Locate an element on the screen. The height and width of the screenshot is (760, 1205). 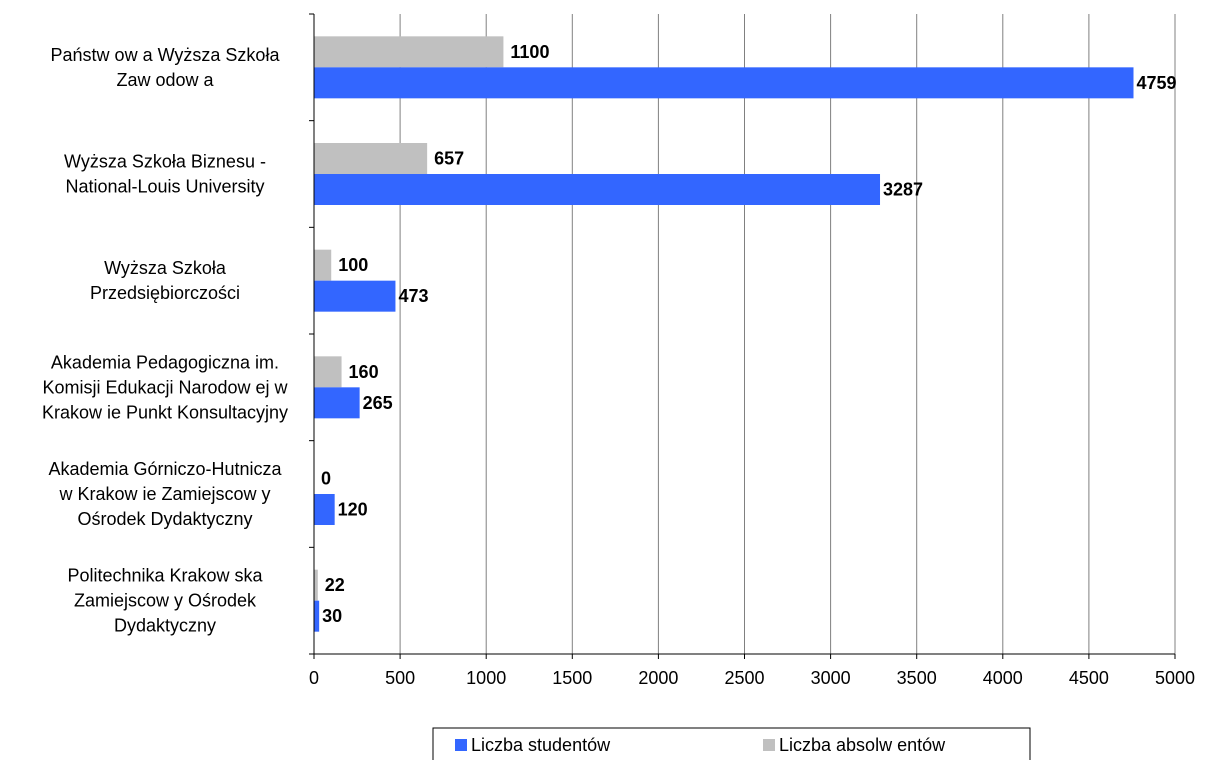
legend-label: Liczba studentów is located at coordinates (541, 745).